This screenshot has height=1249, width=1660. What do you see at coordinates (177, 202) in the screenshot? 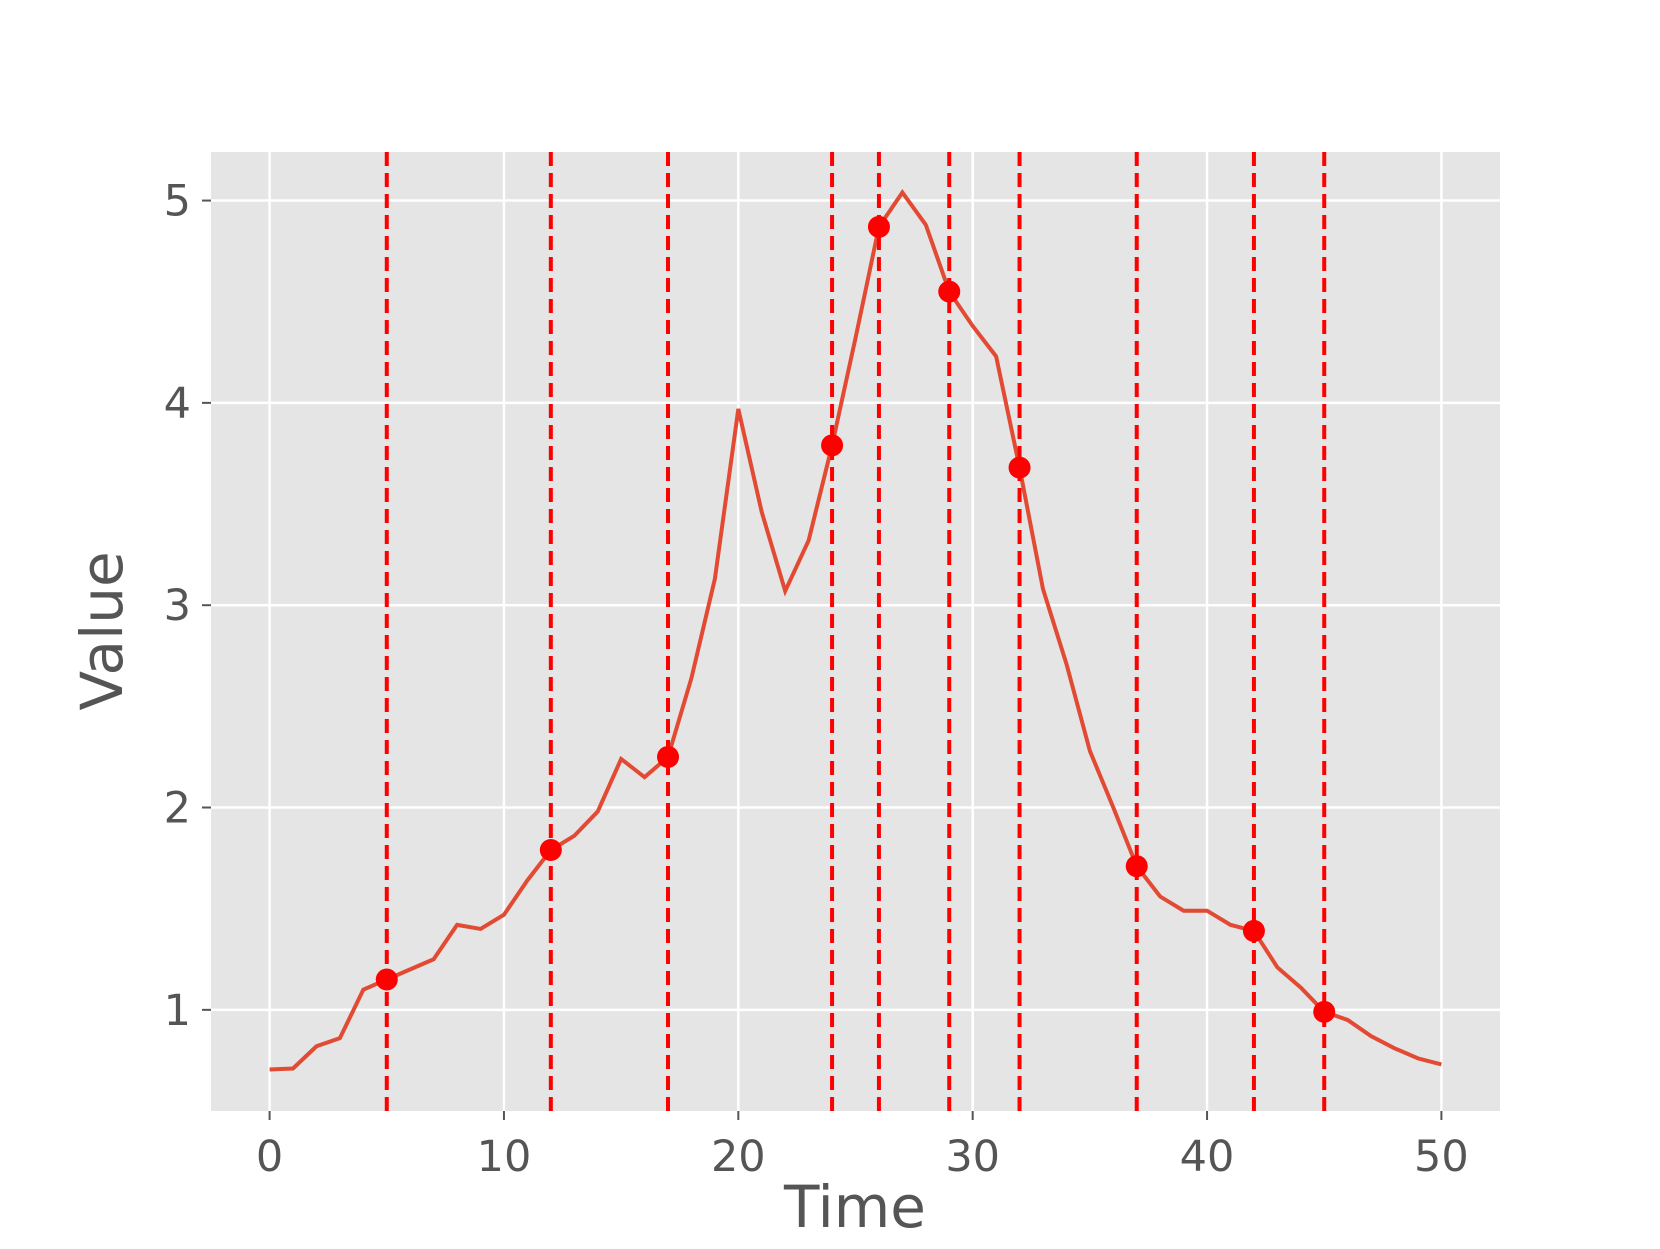
I see `y-tick-label: 5` at bounding box center [177, 202].